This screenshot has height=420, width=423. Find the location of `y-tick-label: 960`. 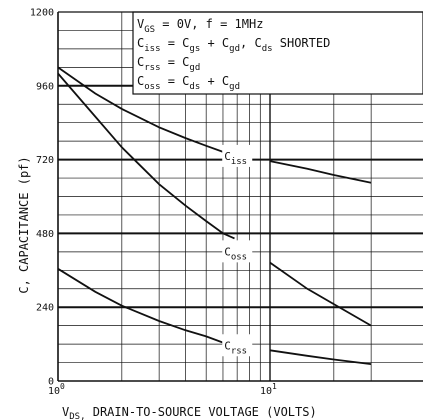

y-tick-label: 960 is located at coordinates (45, 86).